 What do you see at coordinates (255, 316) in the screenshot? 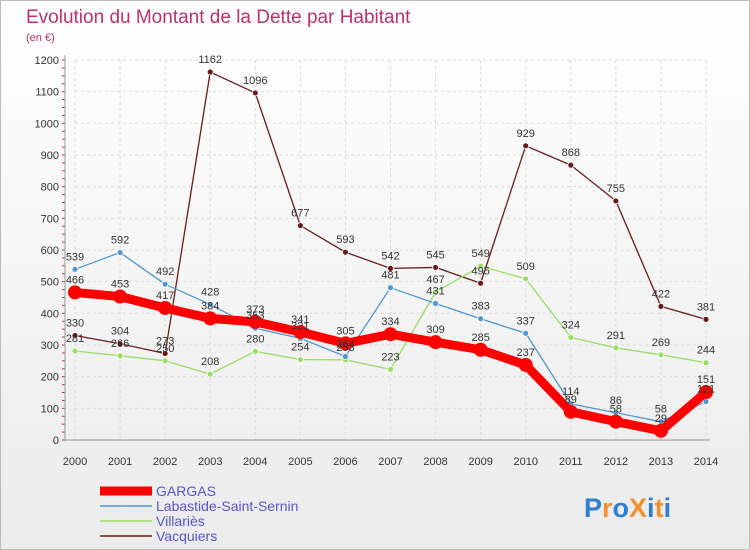
I see `data-label: 353` at bounding box center [255, 316].